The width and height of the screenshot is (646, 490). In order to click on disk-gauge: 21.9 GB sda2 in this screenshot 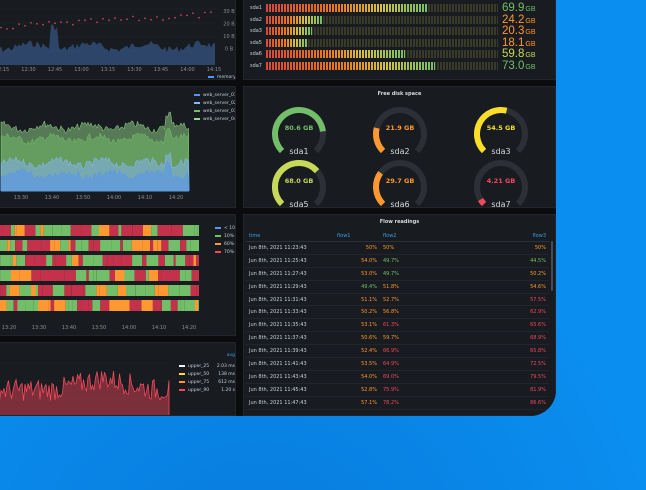, I will do `click(400, 131)`.